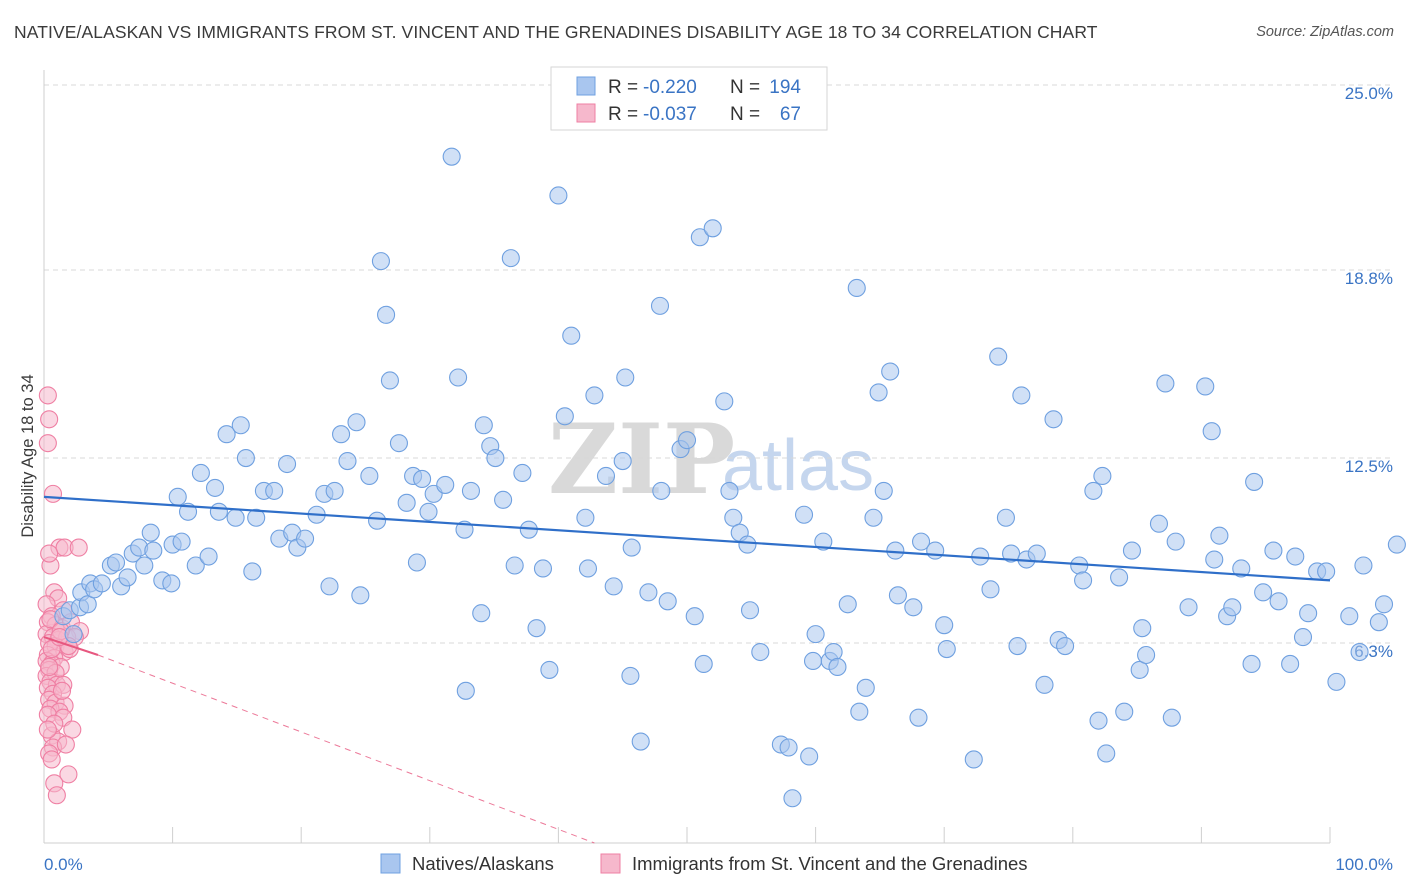 The height and width of the screenshot is (892, 1406). I want to click on legend-n-value-1: 194, so click(785, 87).